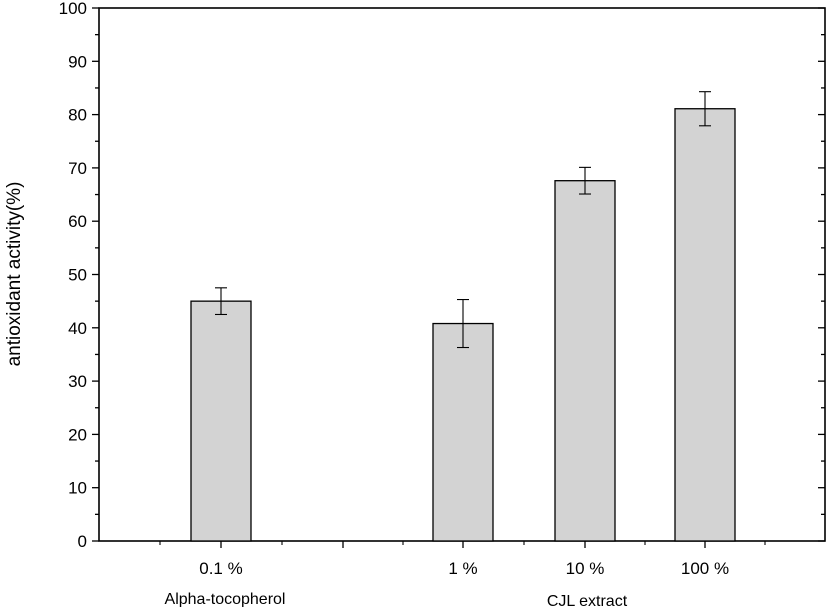  Describe the element at coordinates (82, 541) in the screenshot. I see `y-tick-label: 0` at that location.